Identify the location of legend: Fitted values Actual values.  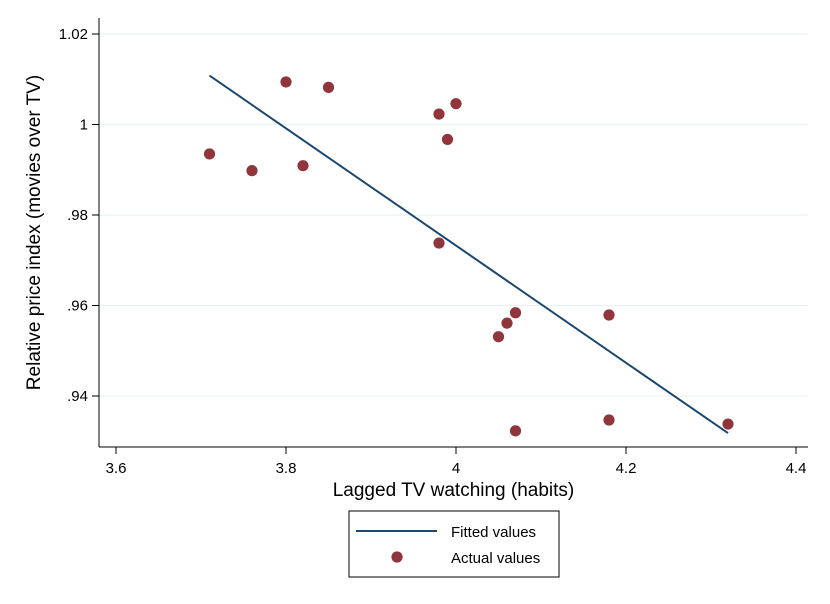
(454, 544).